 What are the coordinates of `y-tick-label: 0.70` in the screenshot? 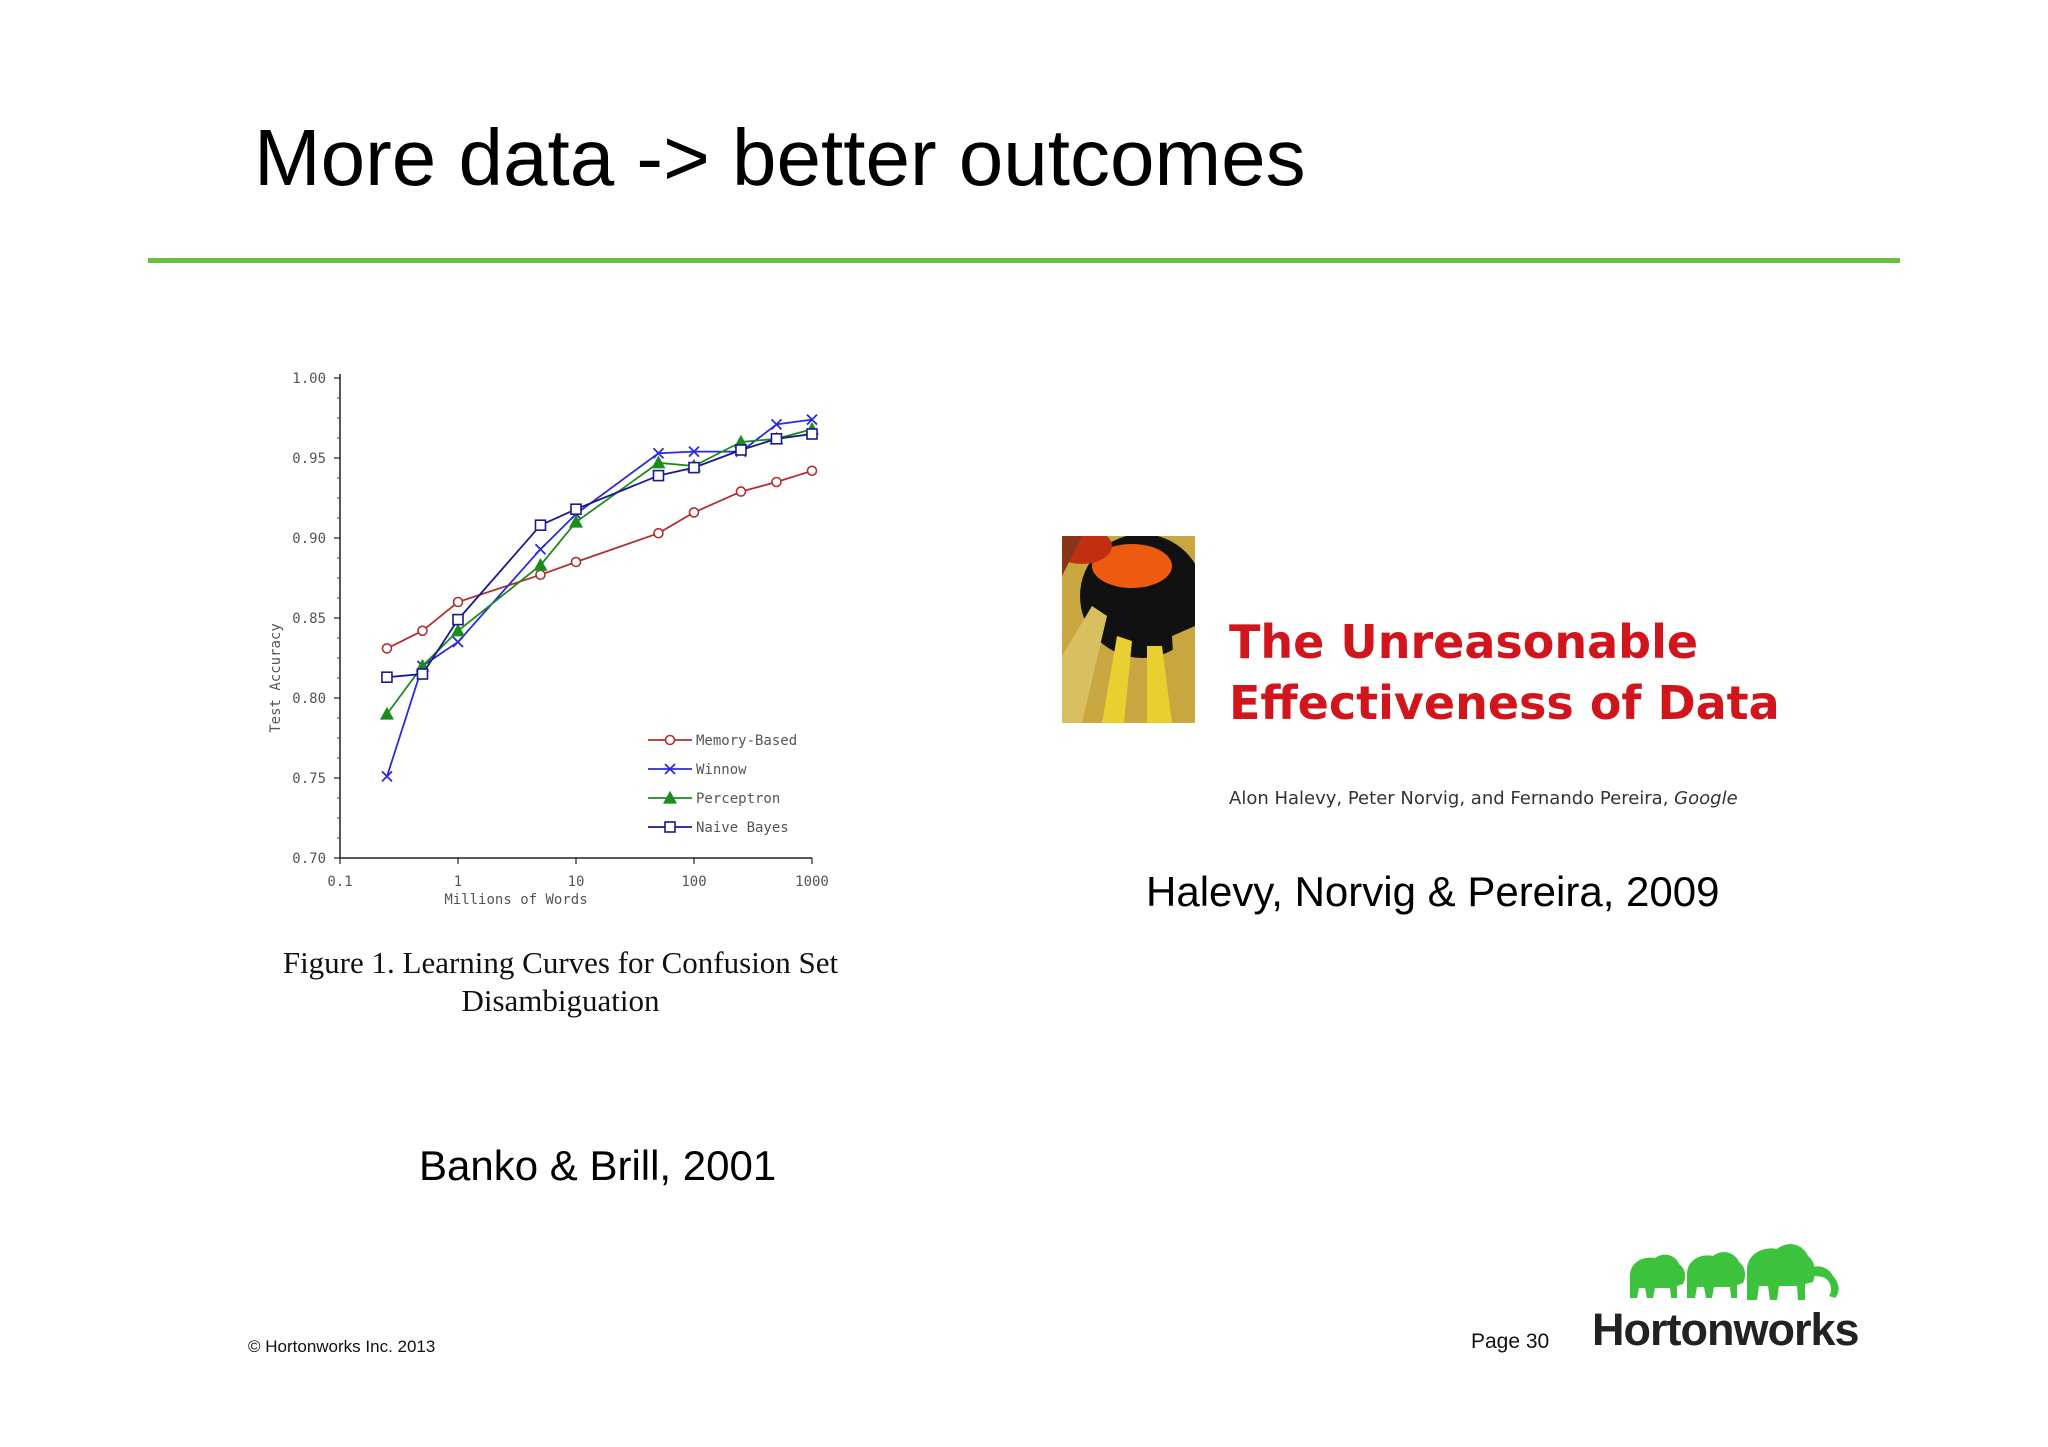 It's located at (309, 859).